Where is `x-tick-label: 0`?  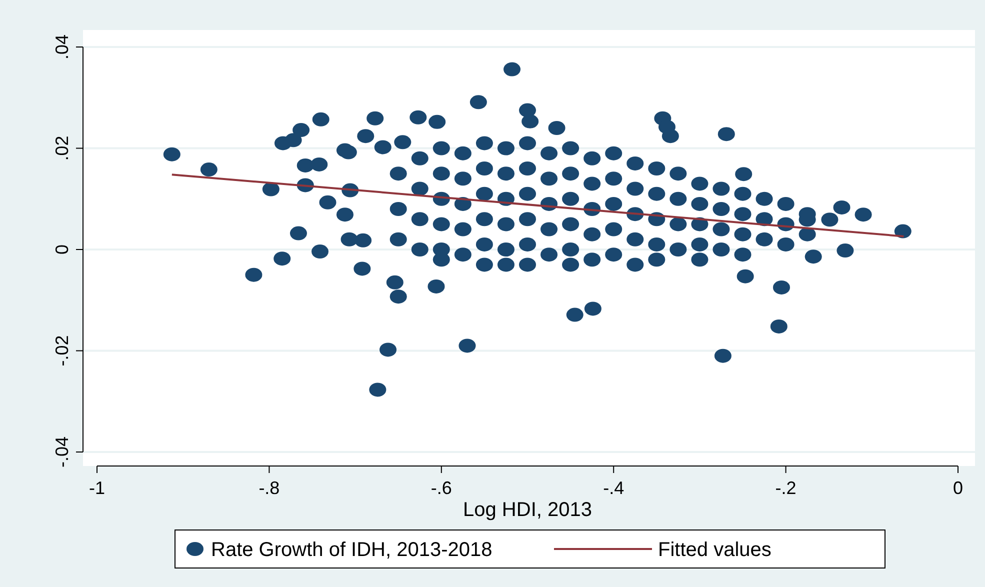 x-tick-label: 0 is located at coordinates (958, 488).